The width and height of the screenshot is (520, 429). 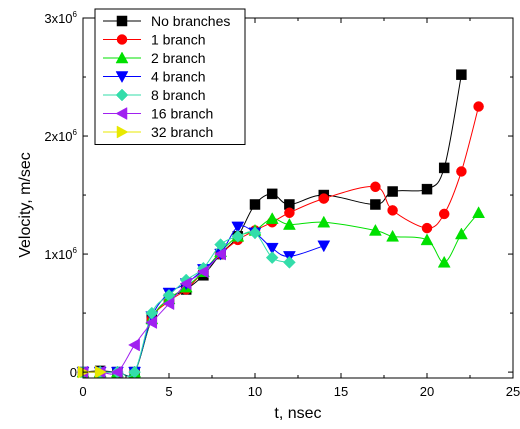 I want to click on legend-item: 8 branch, so click(x=154, y=95).